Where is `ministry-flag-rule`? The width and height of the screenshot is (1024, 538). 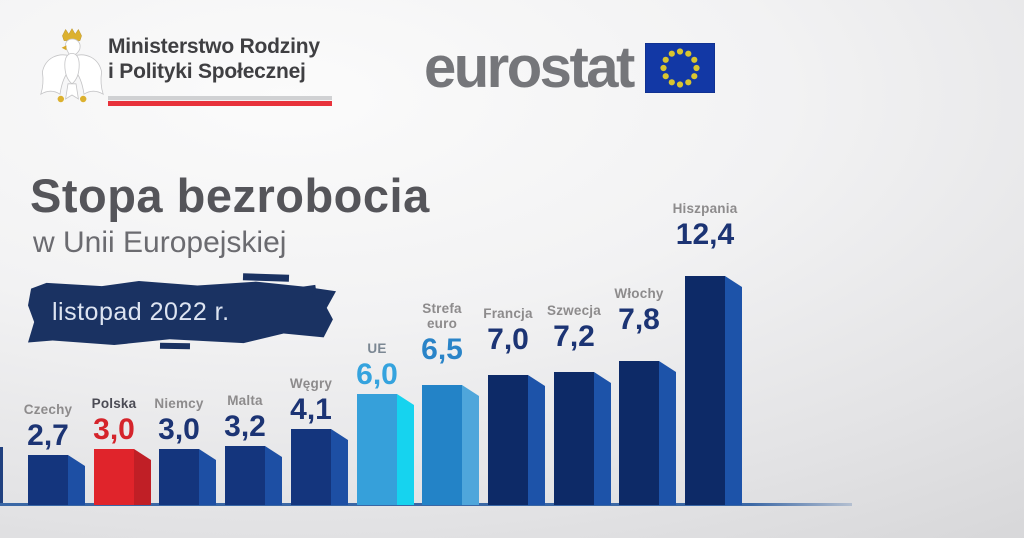 ministry-flag-rule is located at coordinates (220, 101).